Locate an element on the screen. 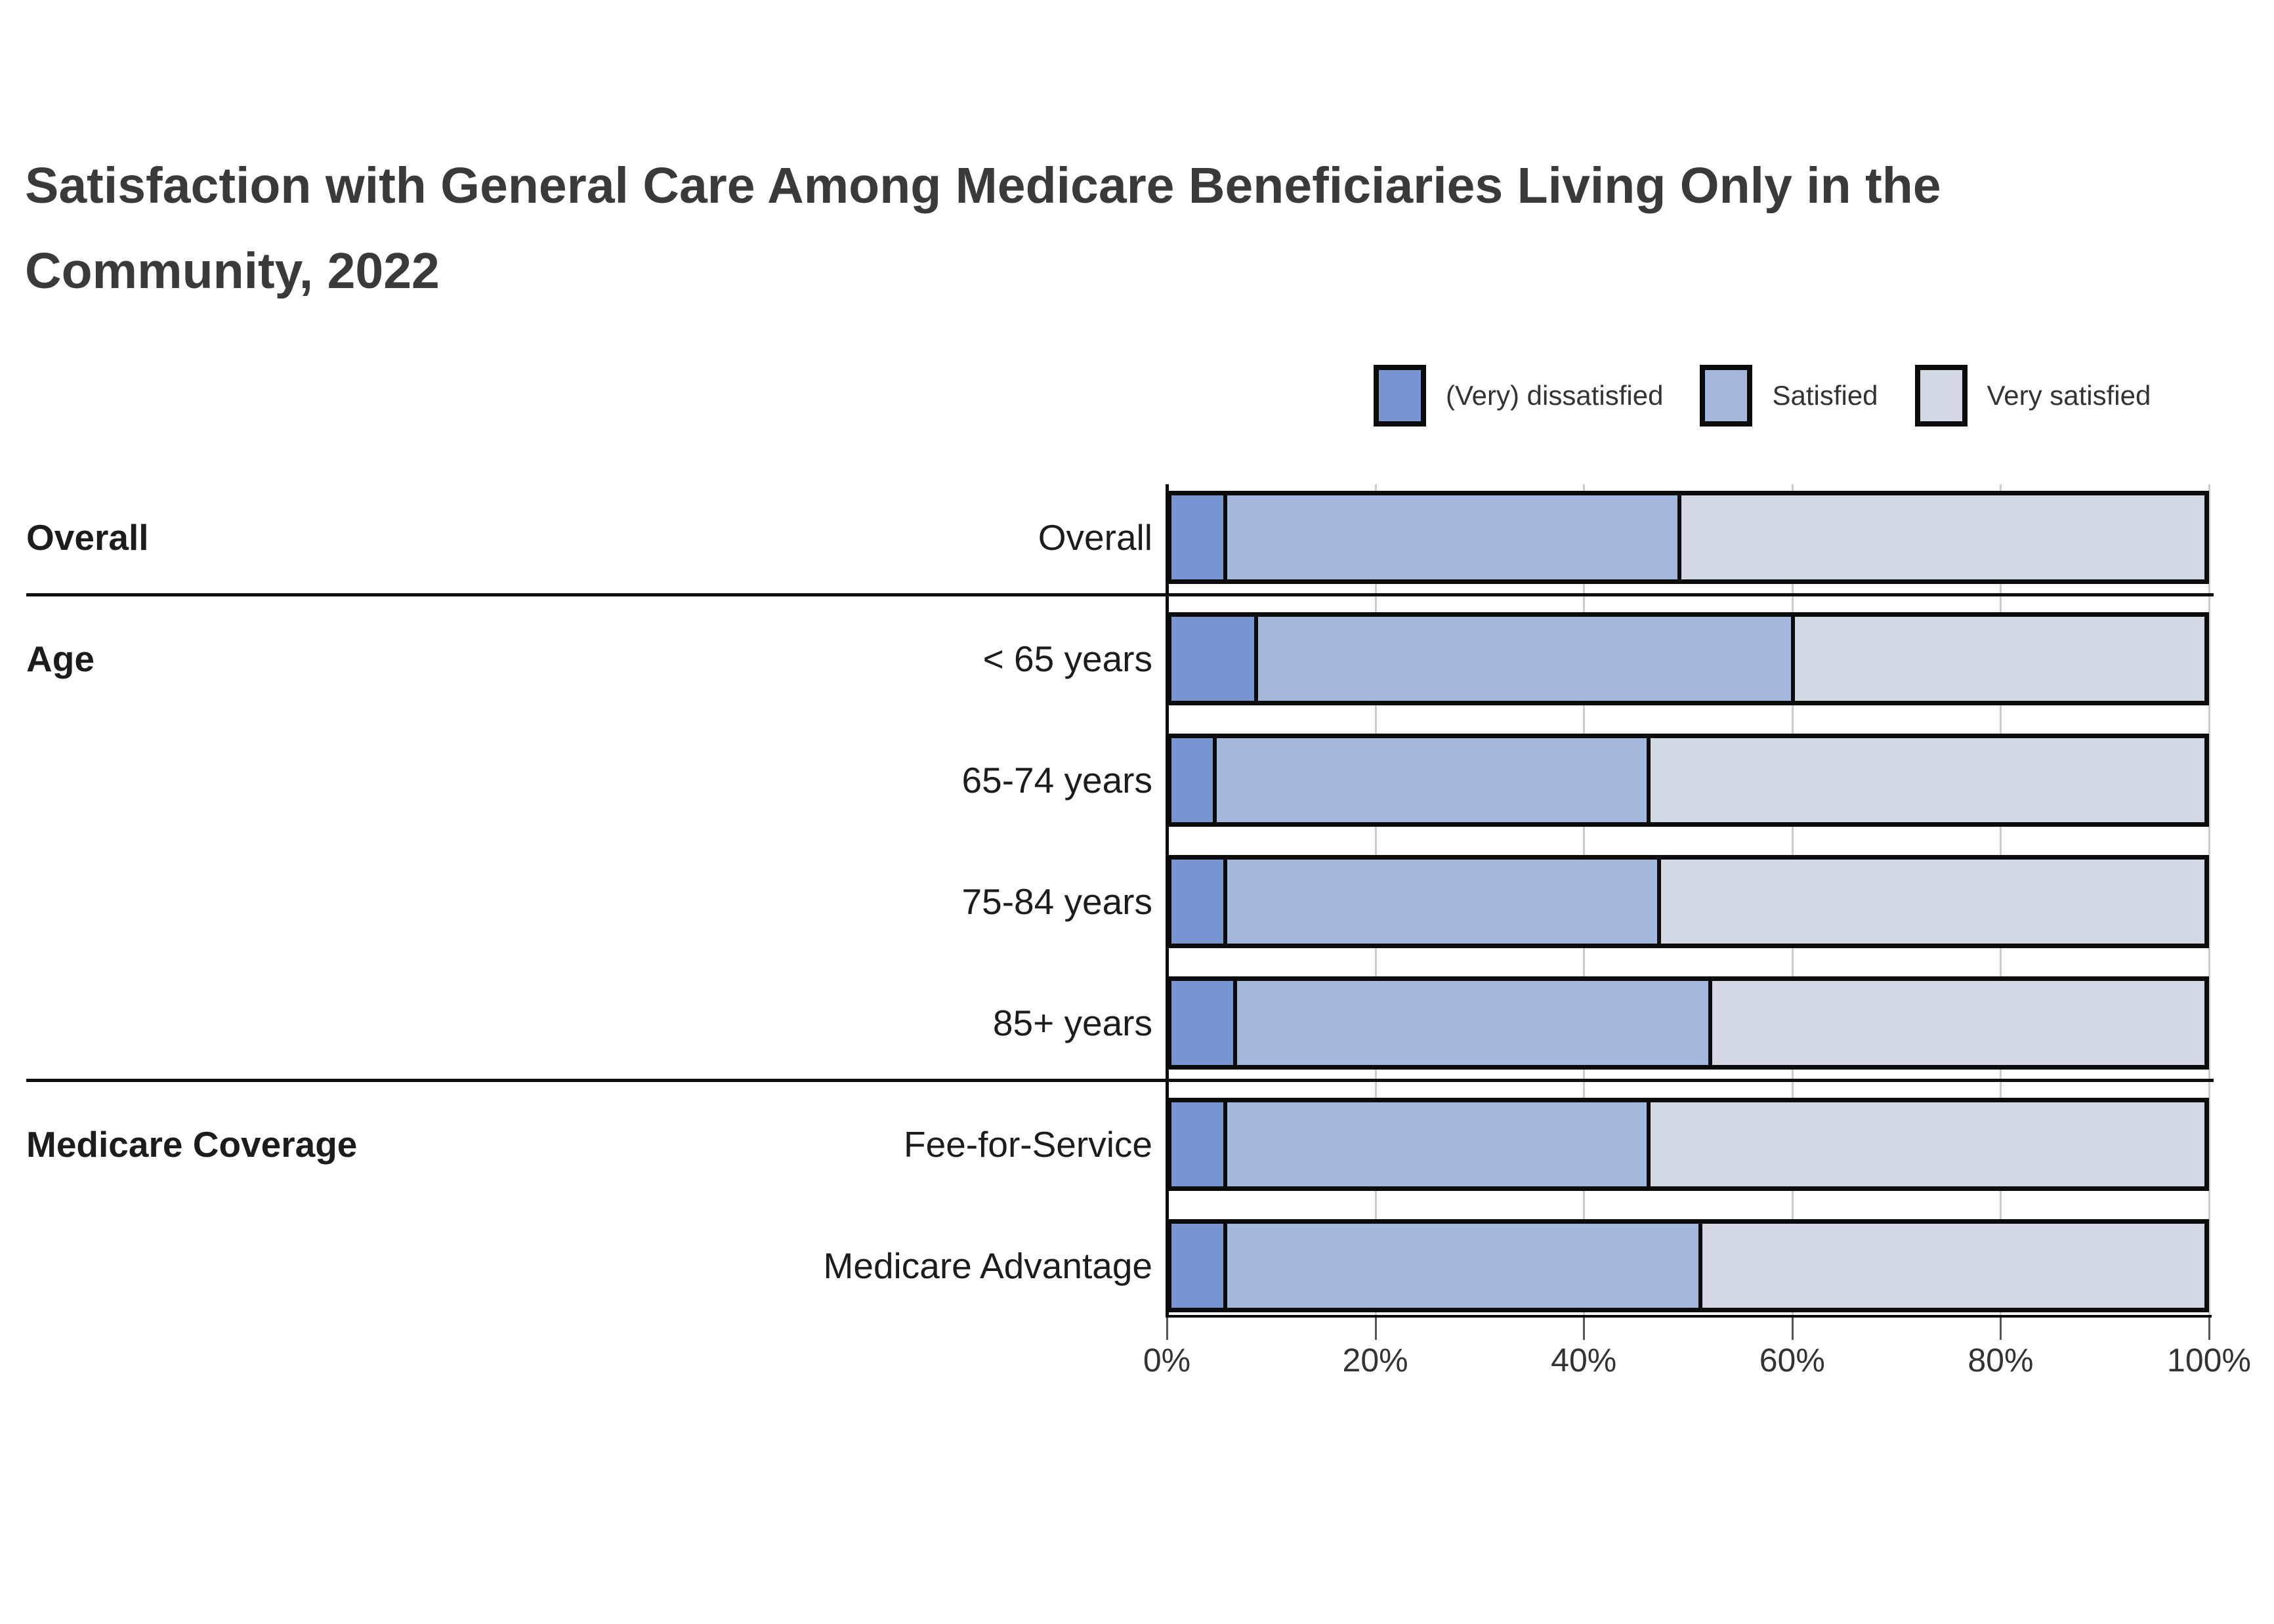 Image resolution: width=2274 pixels, height=1624 pixels. group-label: Overall is located at coordinates (87, 537).